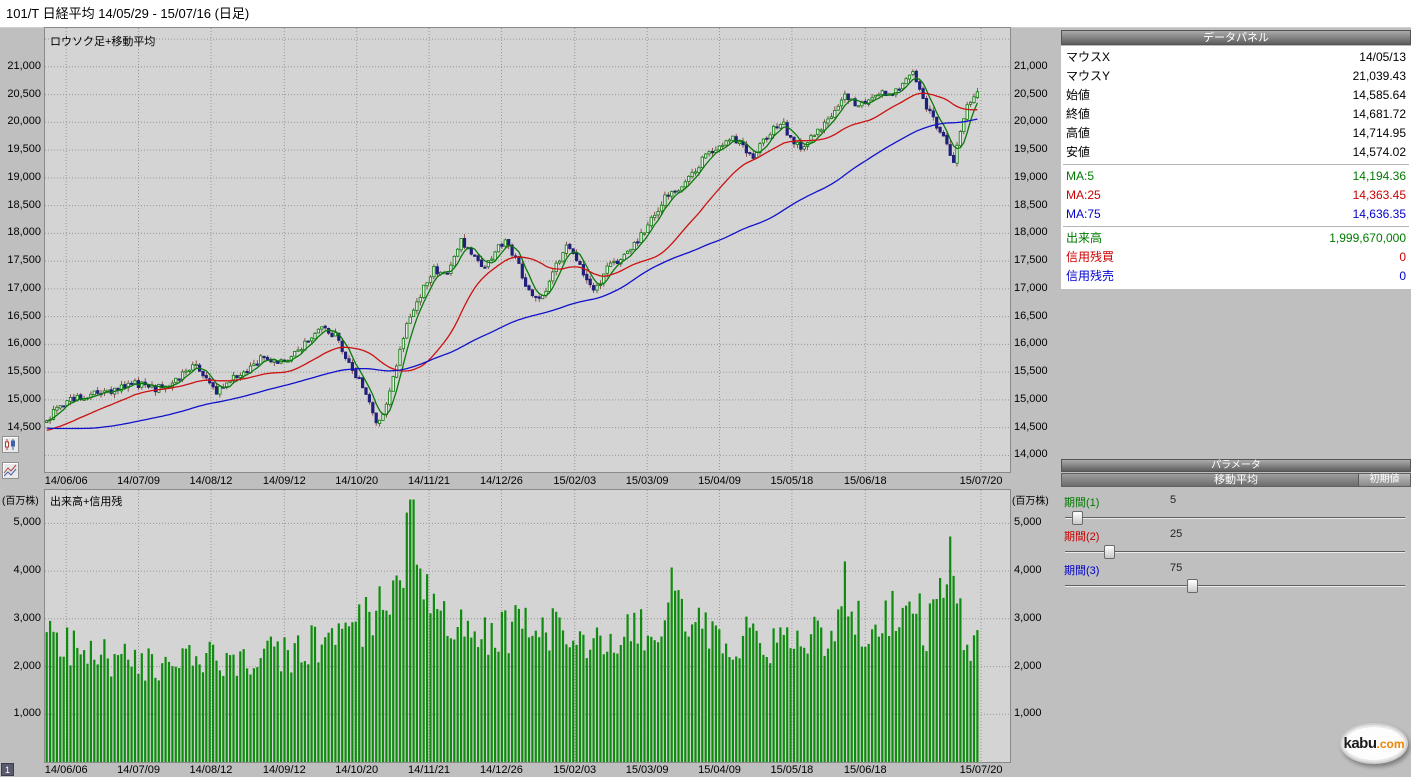  I want to click on data-panel-row-value: 14,363.45, so click(1379, 195).